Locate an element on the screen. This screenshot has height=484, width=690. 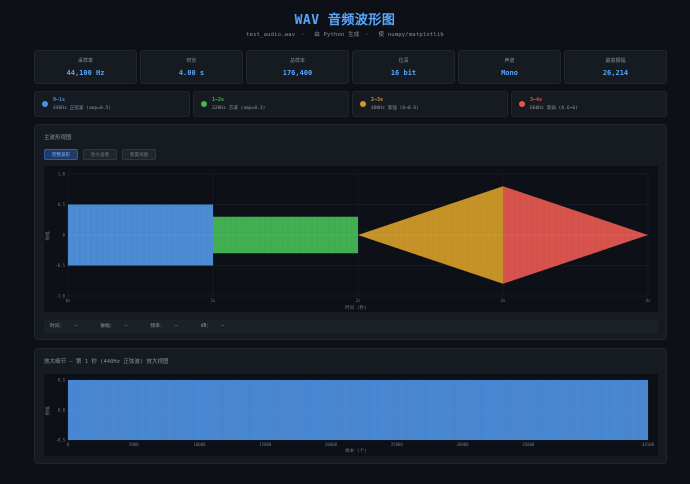
segment-card: 2–3s 400Hz 渐强 (0→0.6) is located at coordinates (430, 104).